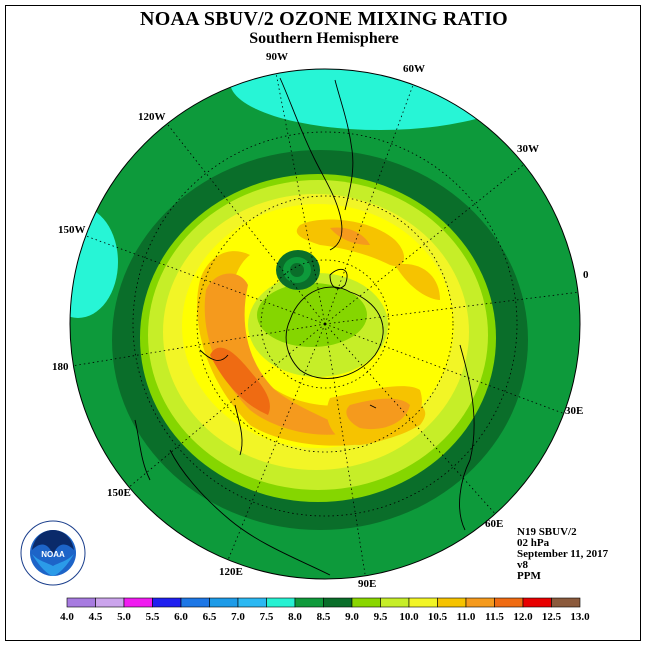  What do you see at coordinates (231, 572) in the screenshot?
I see `lon-label: 120E` at bounding box center [231, 572].